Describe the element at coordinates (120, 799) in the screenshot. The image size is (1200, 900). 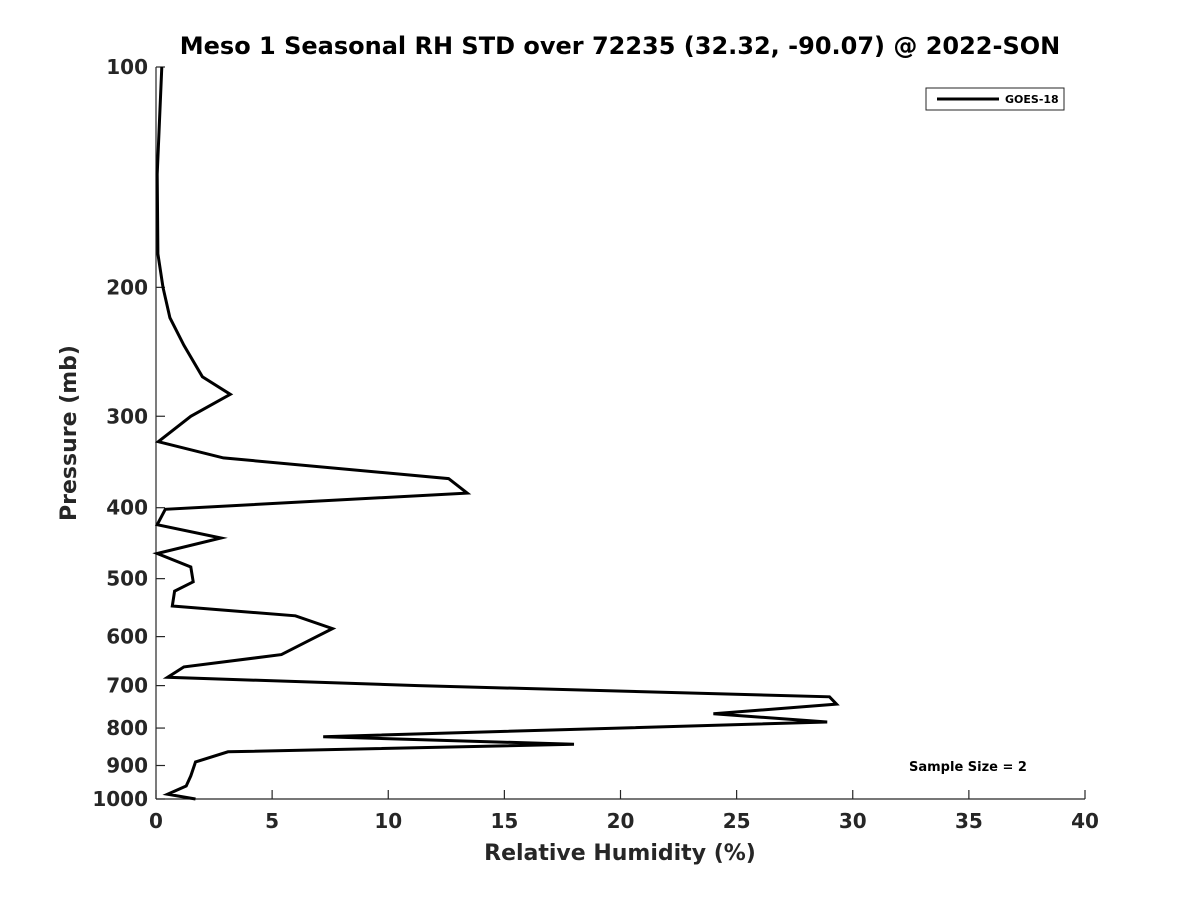
I see `y-tick-label-1000: 1000` at that location.